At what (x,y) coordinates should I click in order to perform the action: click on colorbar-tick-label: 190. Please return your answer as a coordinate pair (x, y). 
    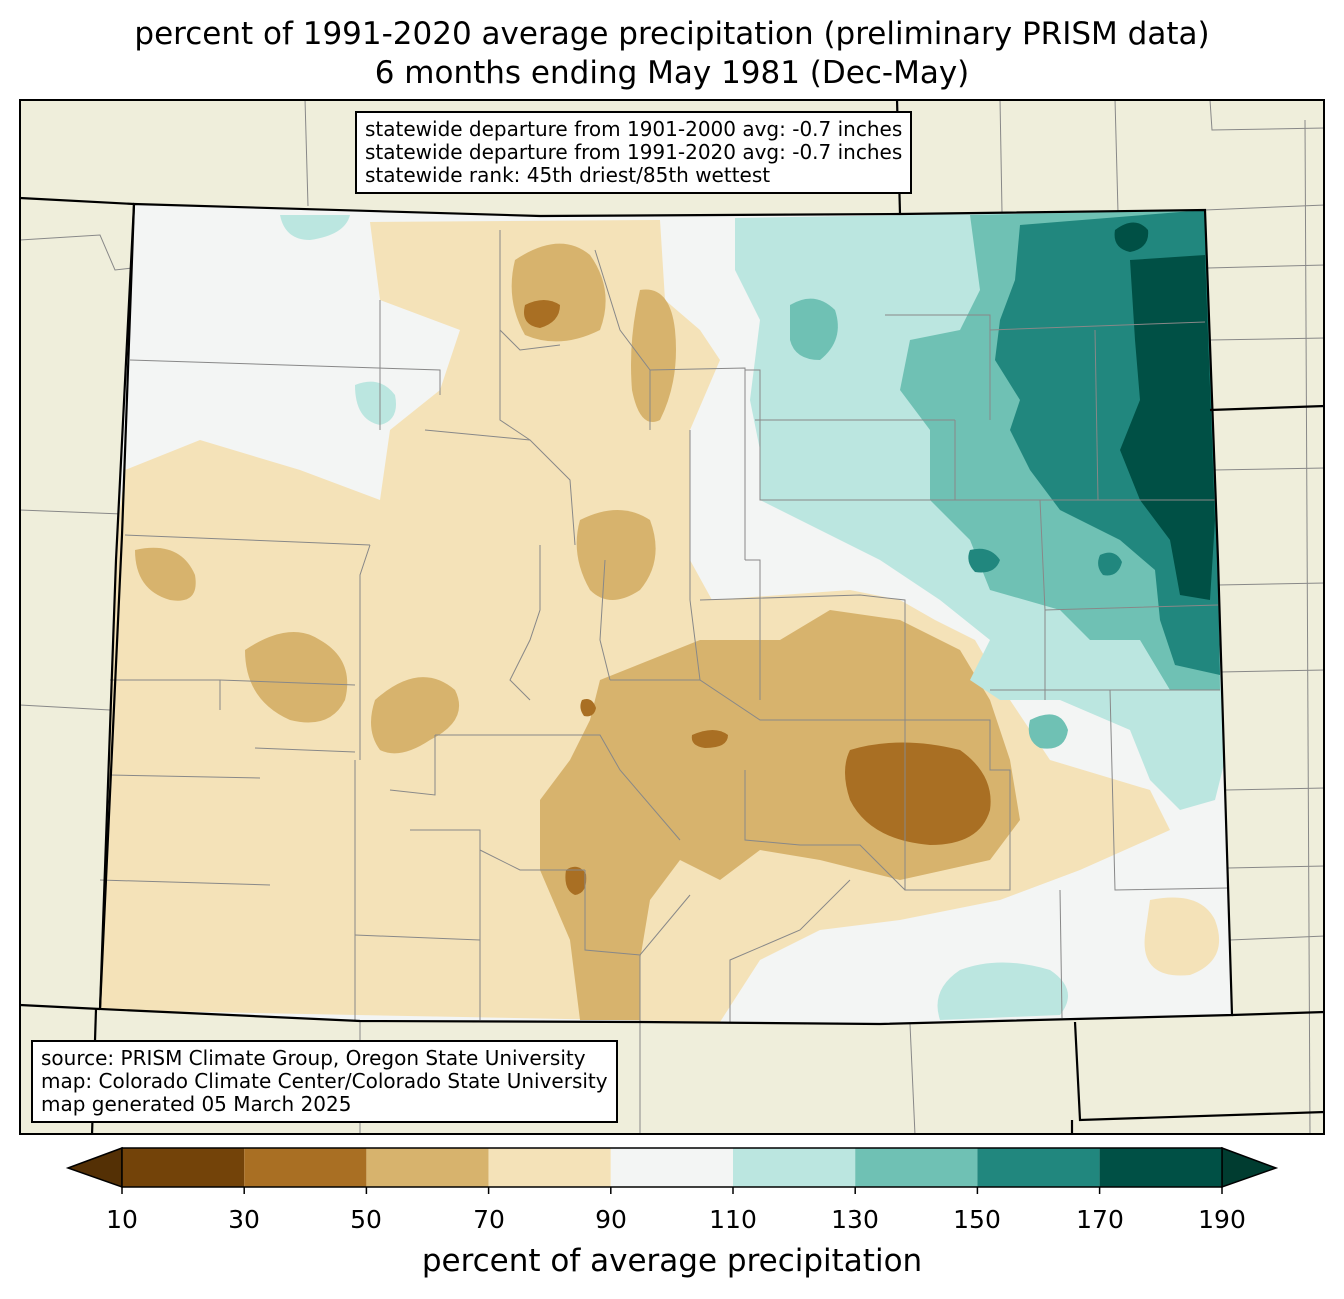
    Looking at the image, I should click on (1222, 1219).